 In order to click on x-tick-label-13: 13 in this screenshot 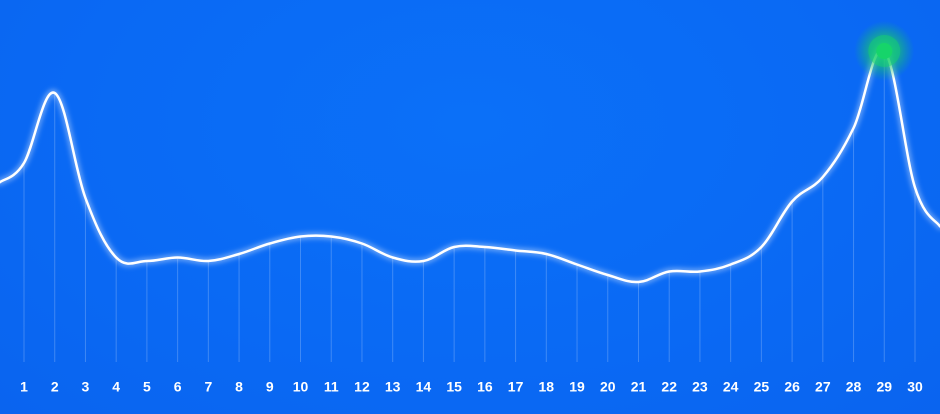, I will do `click(393, 387)`.